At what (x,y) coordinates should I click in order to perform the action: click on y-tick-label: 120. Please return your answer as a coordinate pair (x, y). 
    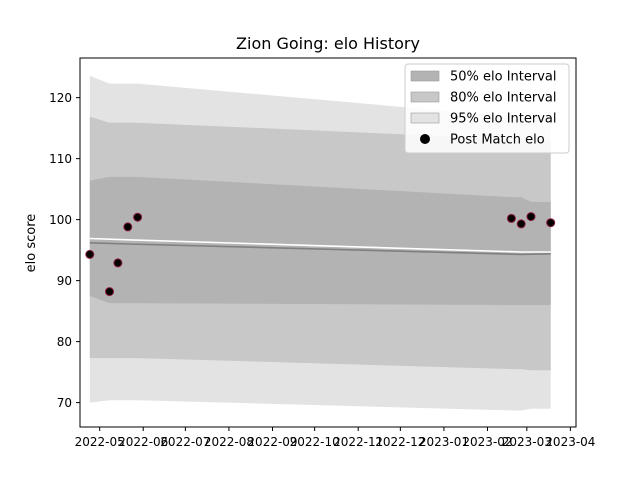
    Looking at the image, I should click on (60, 98).